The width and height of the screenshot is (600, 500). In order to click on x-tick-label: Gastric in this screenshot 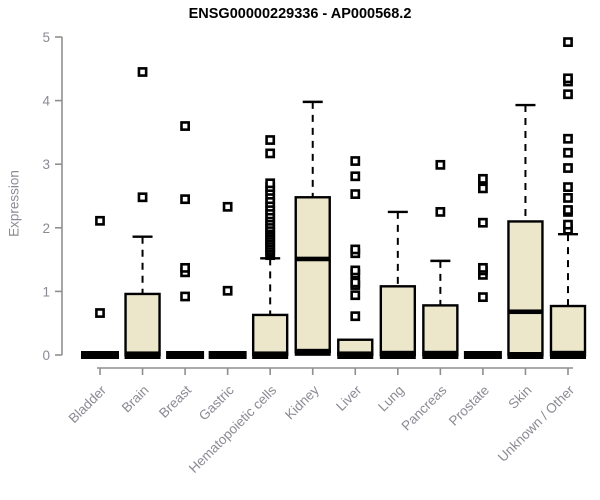, I will do `click(216, 402)`.